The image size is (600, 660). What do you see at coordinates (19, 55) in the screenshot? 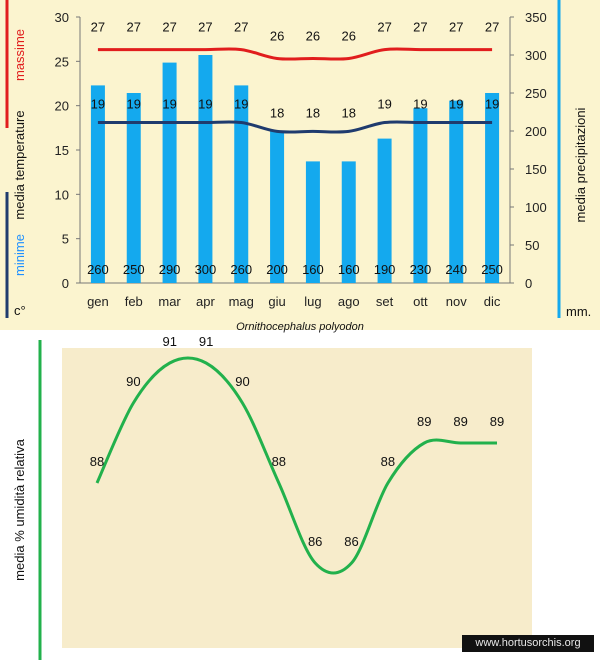
I see `ylabel-massime: massime` at bounding box center [19, 55].